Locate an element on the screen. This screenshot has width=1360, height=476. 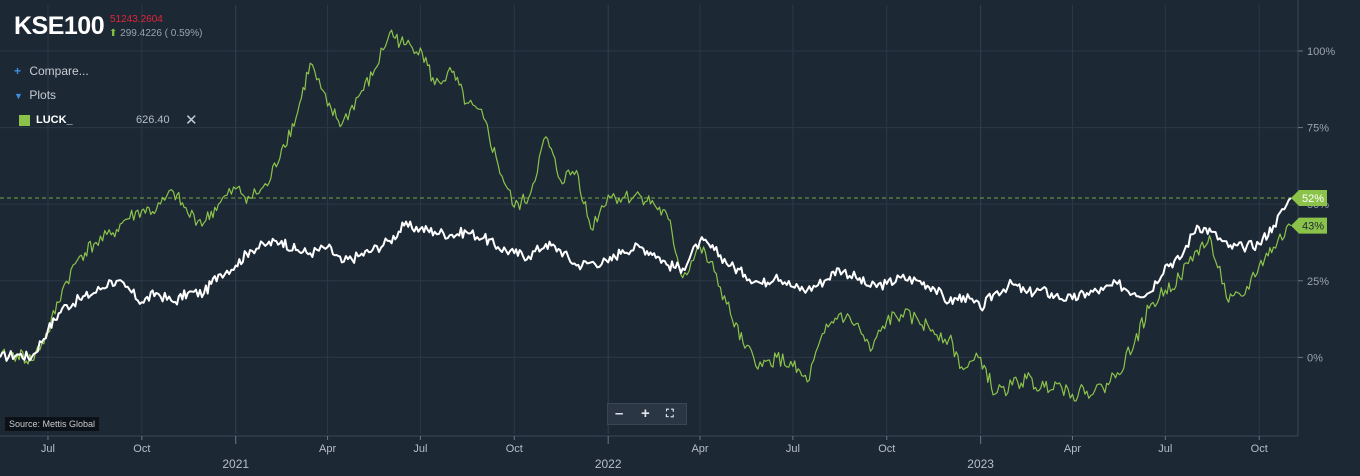
plots-toggle: ▼ Plots is located at coordinates (35, 95).